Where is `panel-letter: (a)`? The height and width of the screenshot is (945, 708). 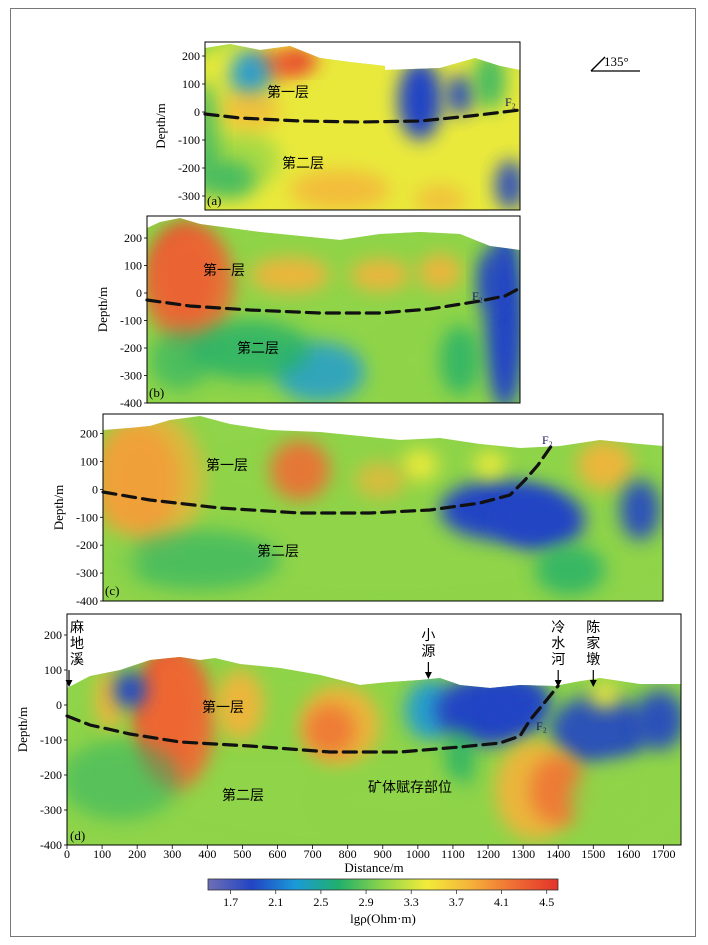
panel-letter: (a) is located at coordinates (214, 200).